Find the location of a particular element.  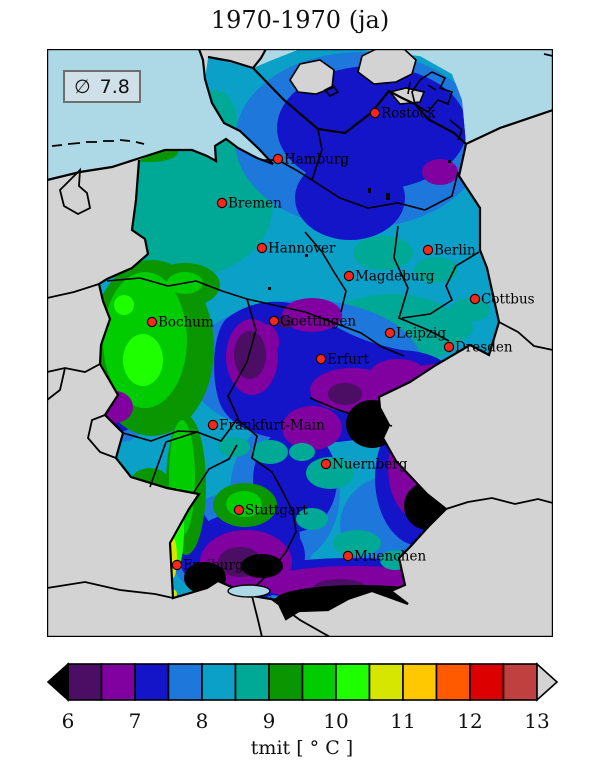

city-marker-cottbus: Cottbus is located at coordinates (502, 300).